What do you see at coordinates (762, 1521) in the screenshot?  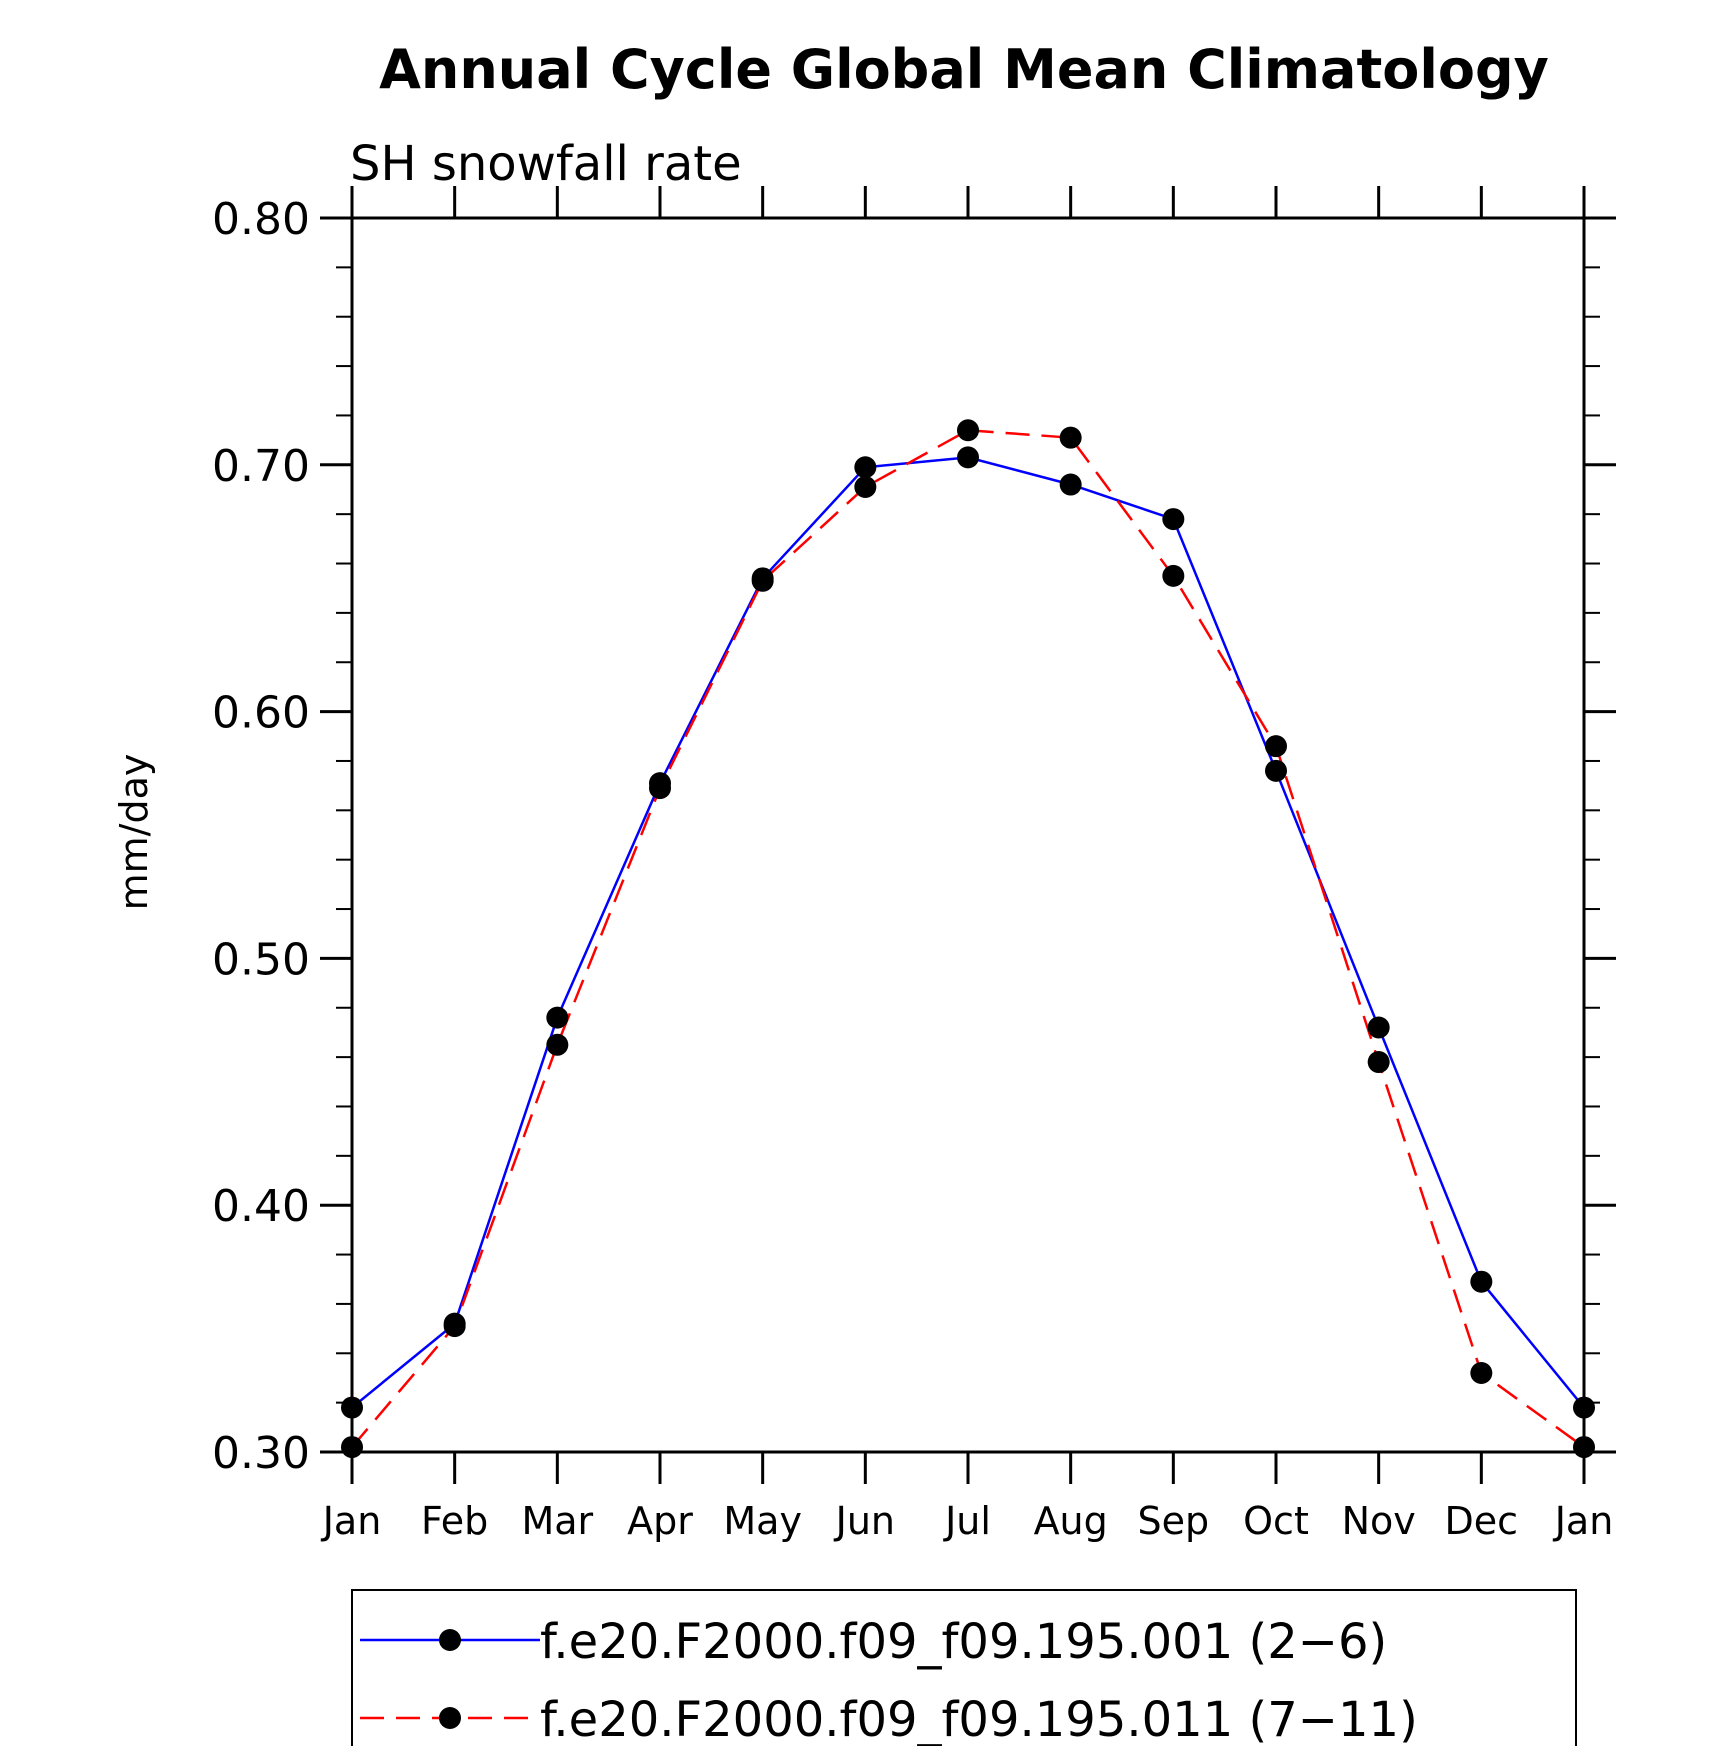 I see `x-tick-label: May` at bounding box center [762, 1521].